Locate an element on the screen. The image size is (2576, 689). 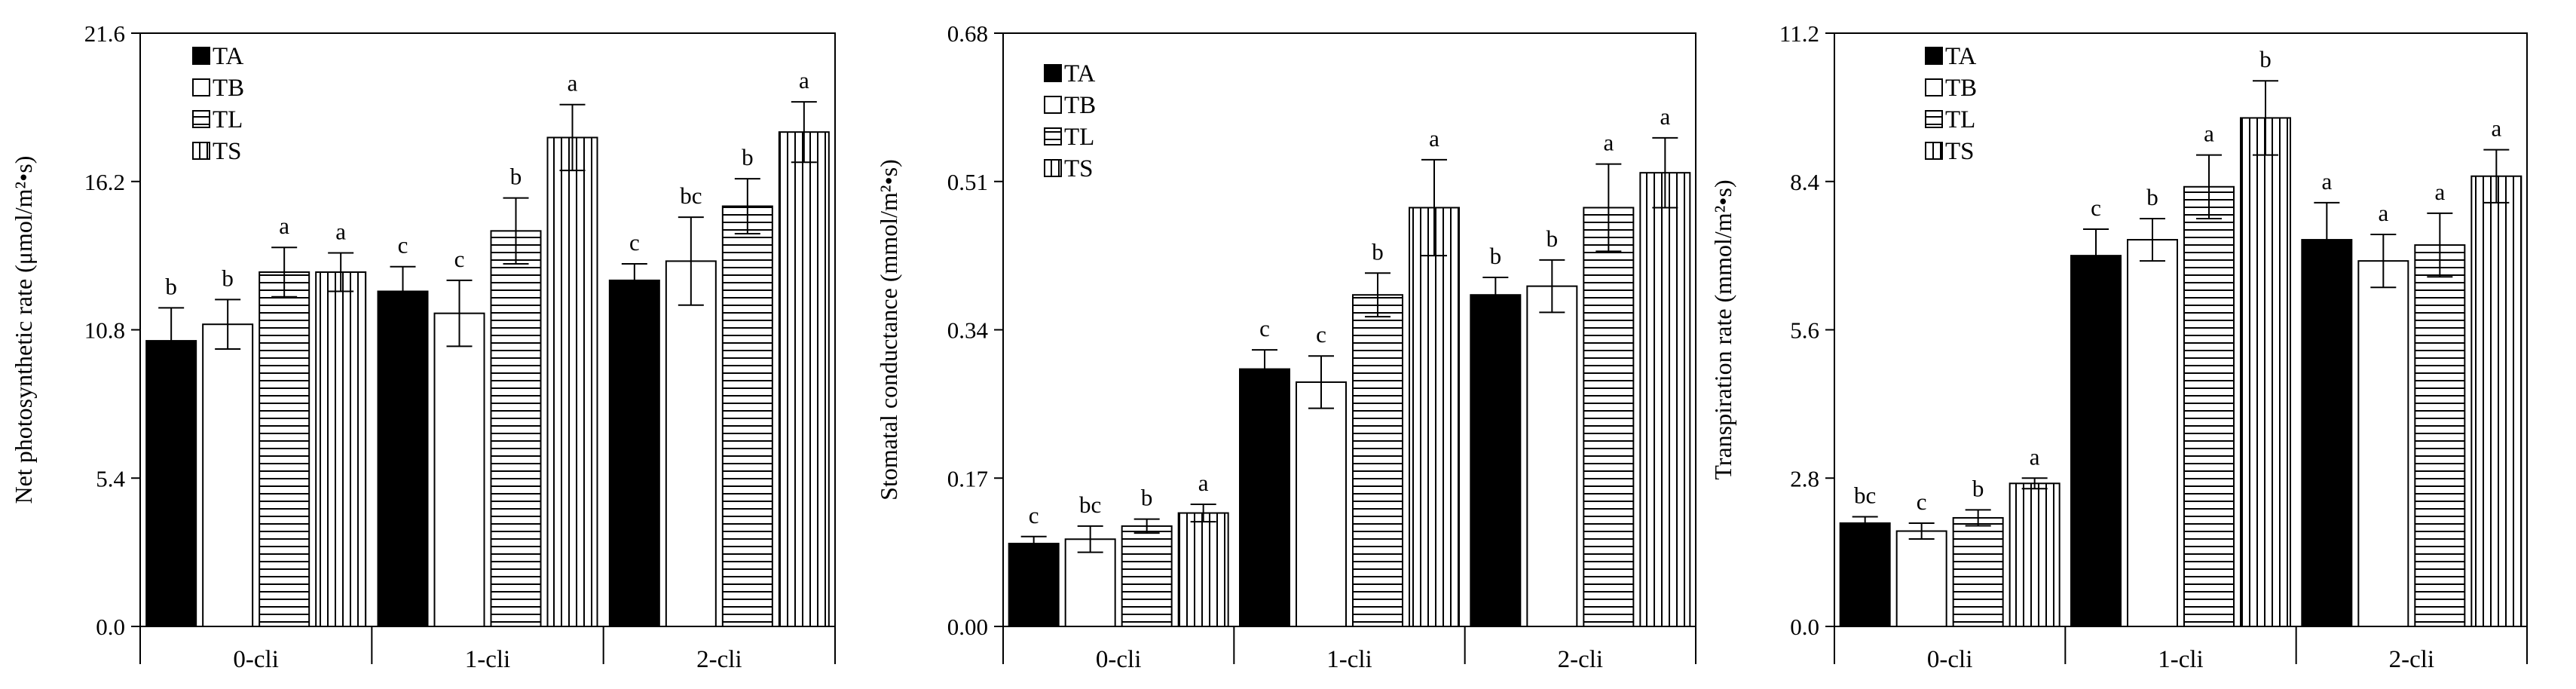
y-tick-label: 0.34 is located at coordinates (968, 331).